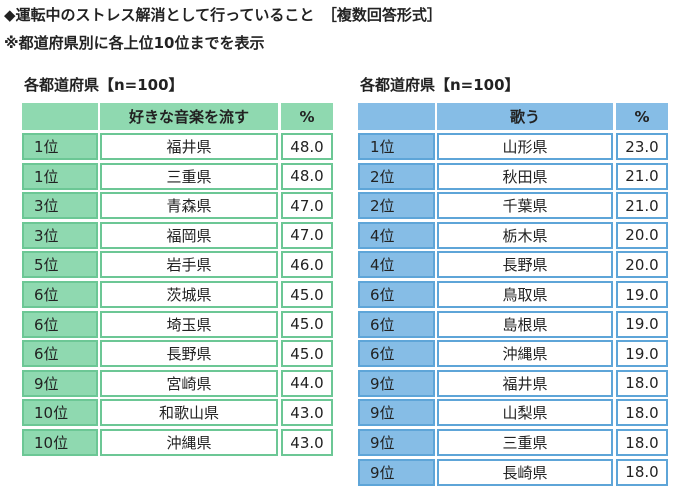 This screenshot has width=690, height=491. What do you see at coordinates (134, 43) in the screenshot?
I see `note: ※都道府県別に各上位10位までを表示` at bounding box center [134, 43].